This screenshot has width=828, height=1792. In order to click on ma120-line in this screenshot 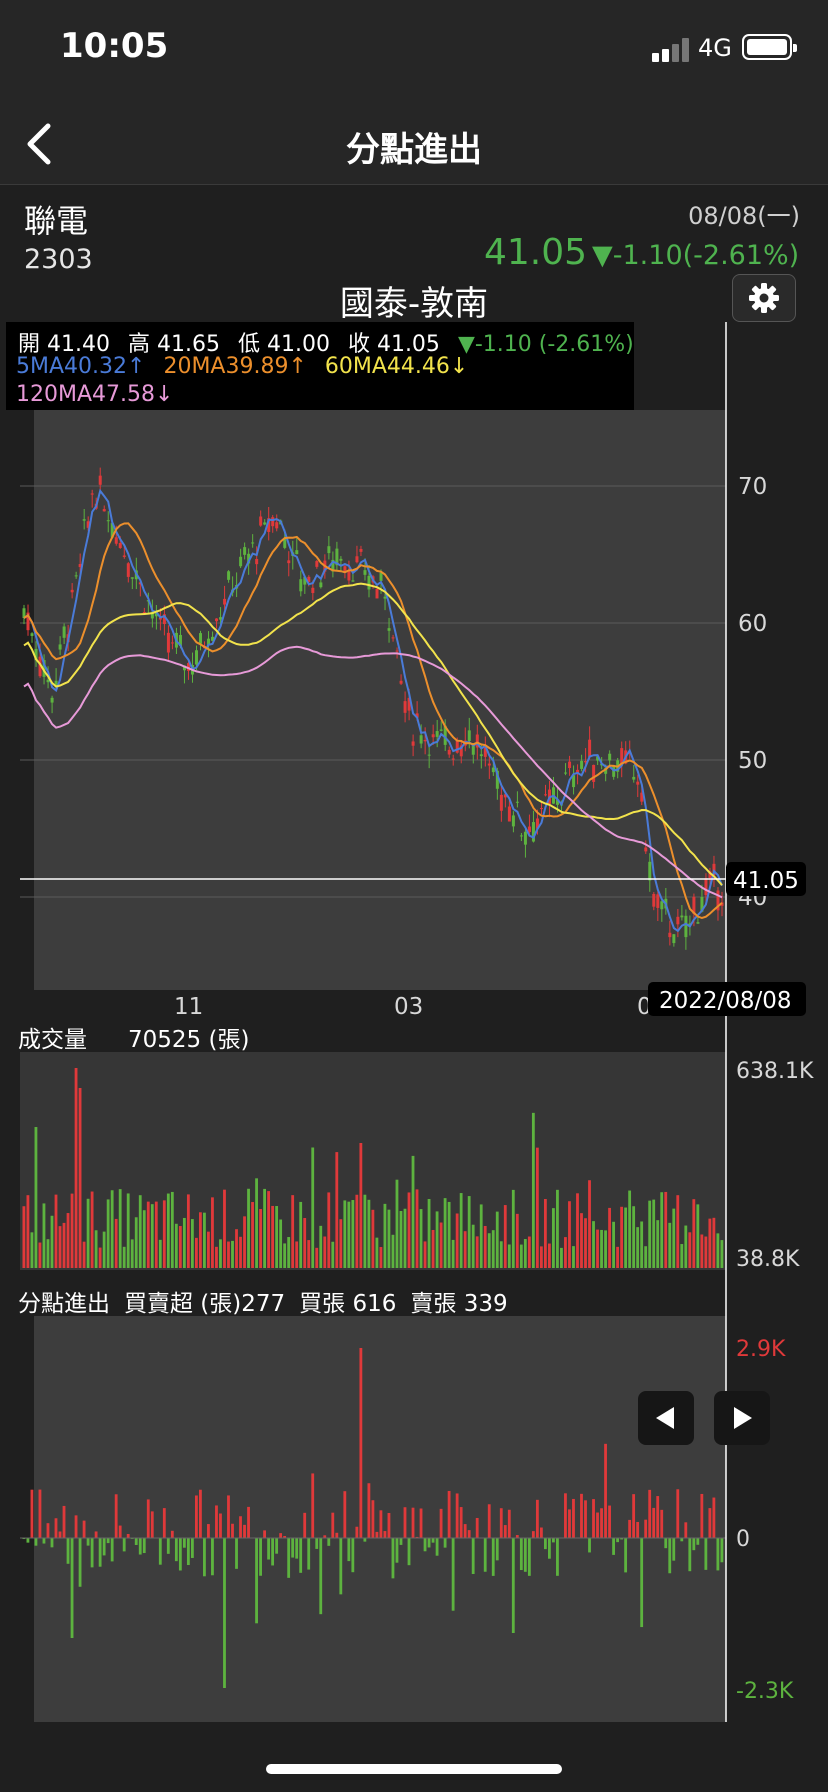, I will do `click(373, 772)`.